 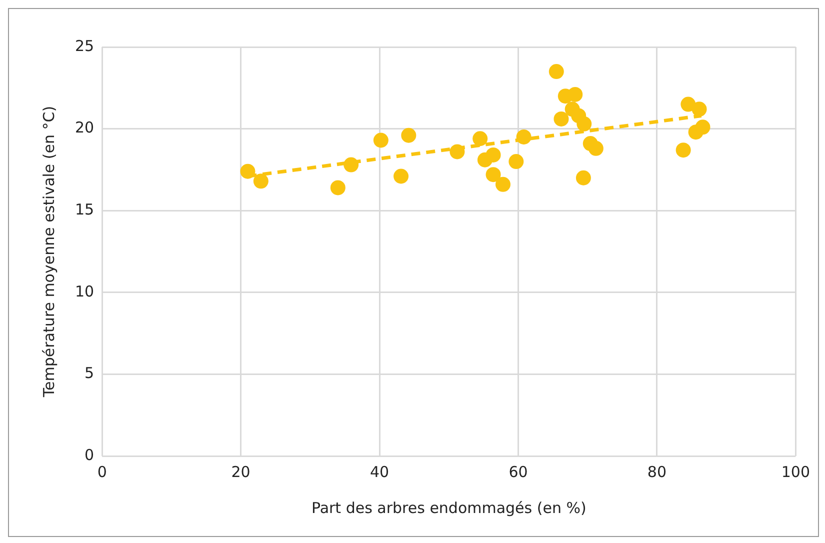 What do you see at coordinates (49, 252) in the screenshot?
I see `y-axis-title: Température moyenne estivale (en °C)` at bounding box center [49, 252].